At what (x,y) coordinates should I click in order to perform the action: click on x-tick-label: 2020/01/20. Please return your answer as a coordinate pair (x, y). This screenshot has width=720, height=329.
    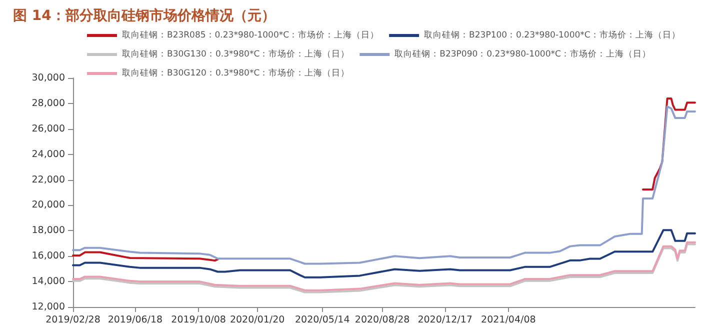
    Looking at the image, I should click on (257, 320).